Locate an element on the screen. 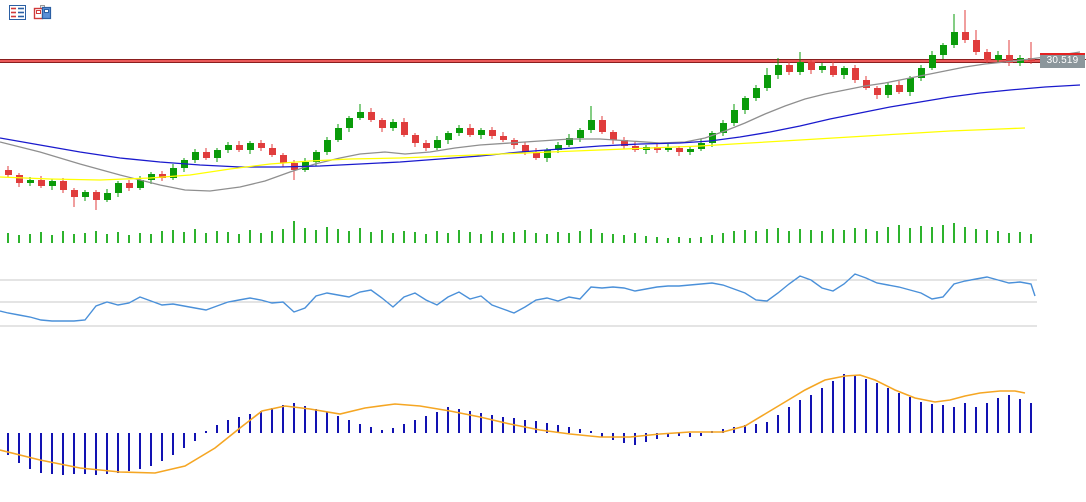 Image resolution: width=1086 pixels, height=502 pixels. volume-layer is located at coordinates (519, 232).